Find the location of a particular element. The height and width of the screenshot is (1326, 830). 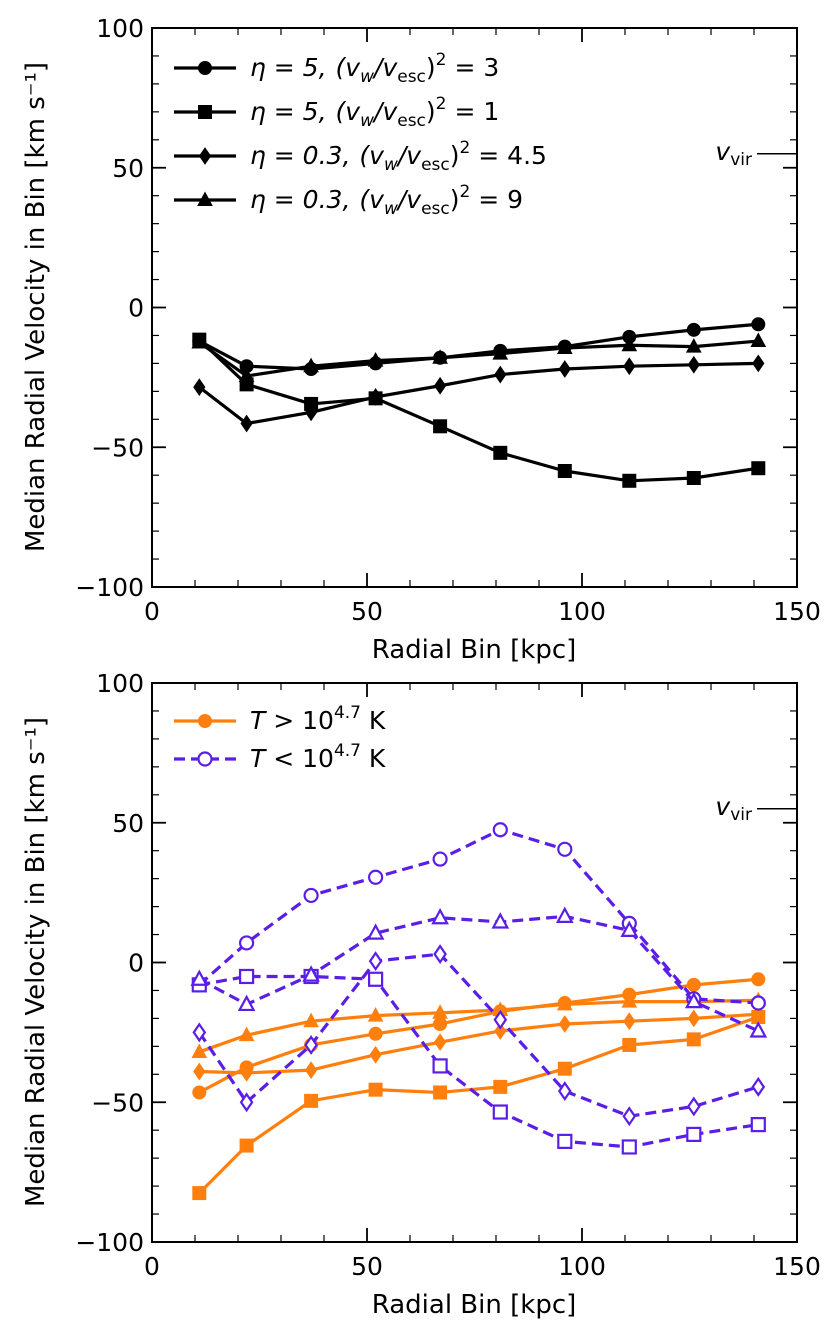

svg-text:η = 5,(vw/vesc)2 = 1: η = 5, (vw/vesc)2 = 1 is located at coordinates (374, 112).